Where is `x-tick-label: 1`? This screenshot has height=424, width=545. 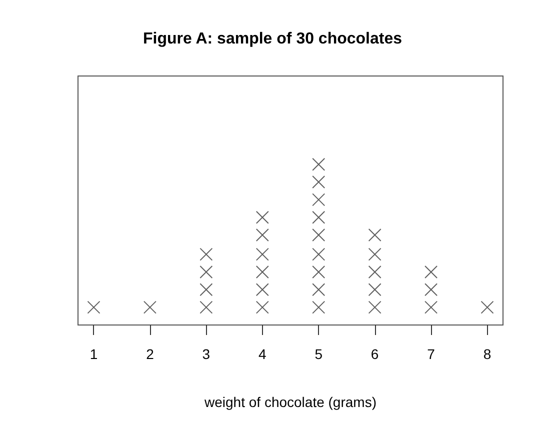
x-tick-label: 1 is located at coordinates (94, 354).